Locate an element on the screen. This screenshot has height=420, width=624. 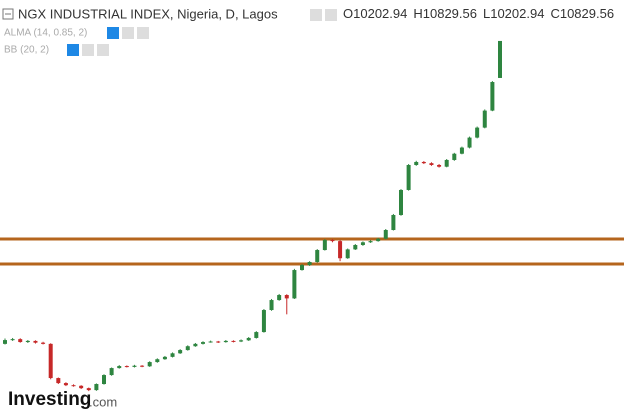
ohlc-readout: O10202.94 H10829.56 L10202.94 C10829.56 is located at coordinates (478, 13).